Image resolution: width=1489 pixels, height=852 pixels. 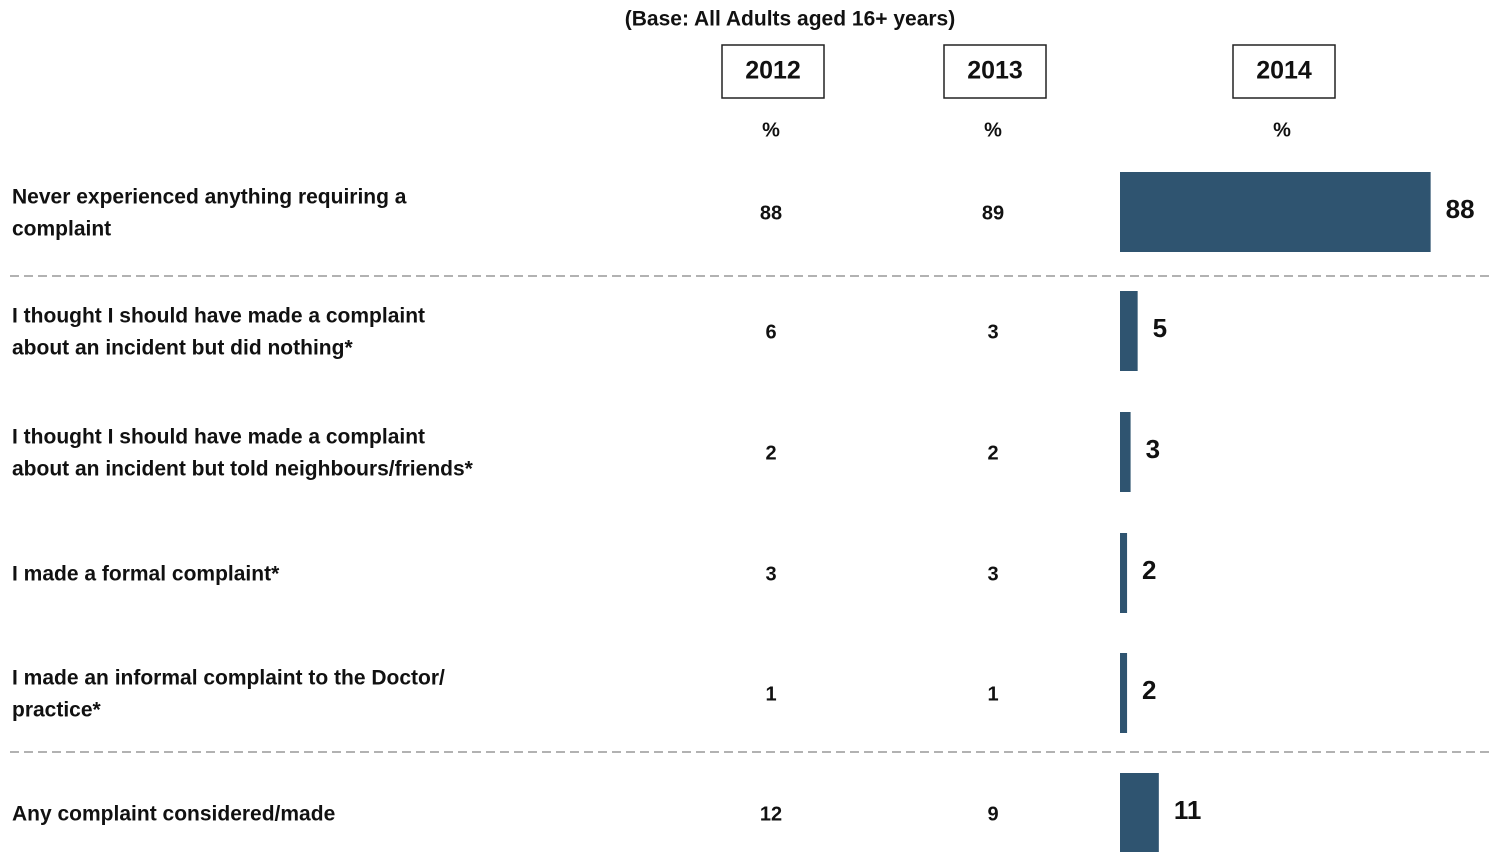 I want to click on table-value: 89, so click(x=993, y=213).